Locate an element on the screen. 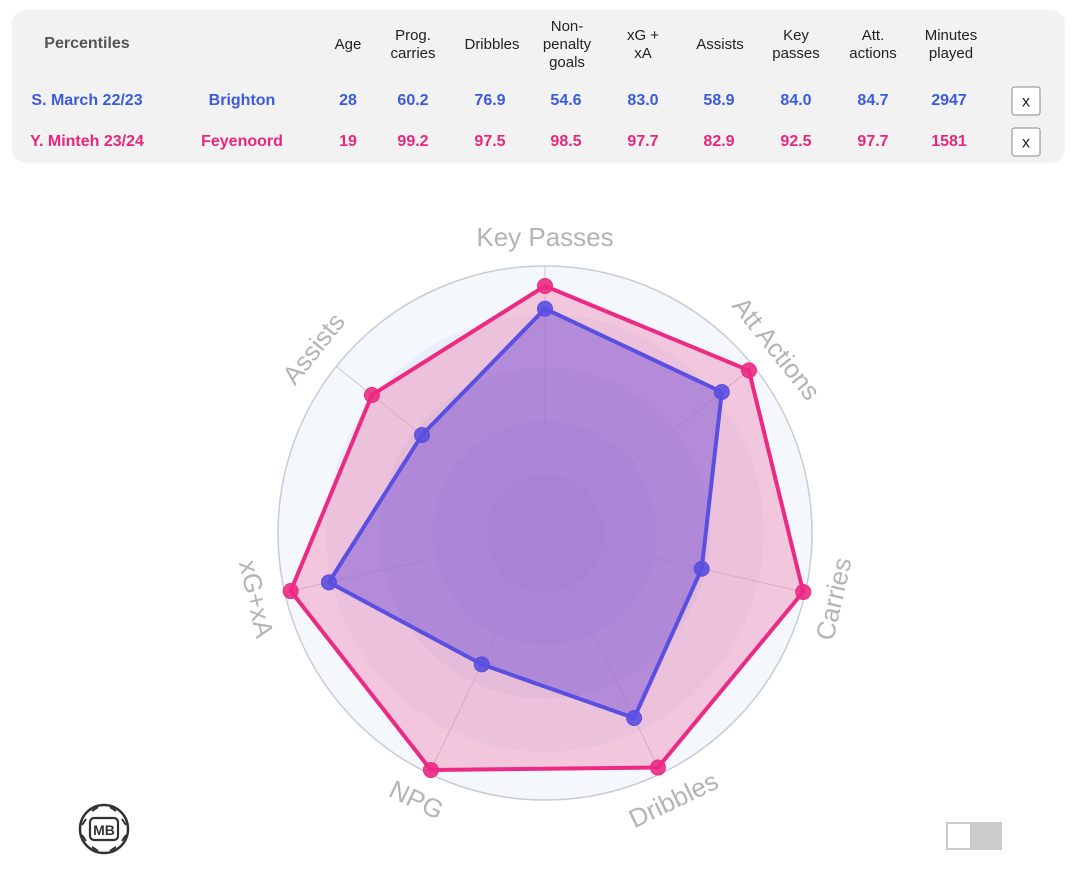 Image resolution: width=1080 pixels, height=895 pixels. toggle-knob is located at coordinates (959, 836).